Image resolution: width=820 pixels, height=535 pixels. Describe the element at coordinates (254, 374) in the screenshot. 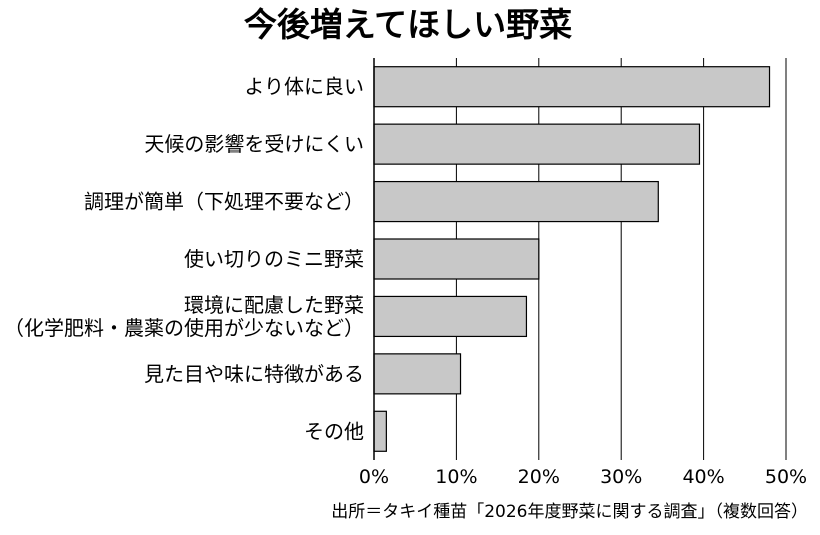

I see `category-label: 見た目や味に特徴がある` at that location.